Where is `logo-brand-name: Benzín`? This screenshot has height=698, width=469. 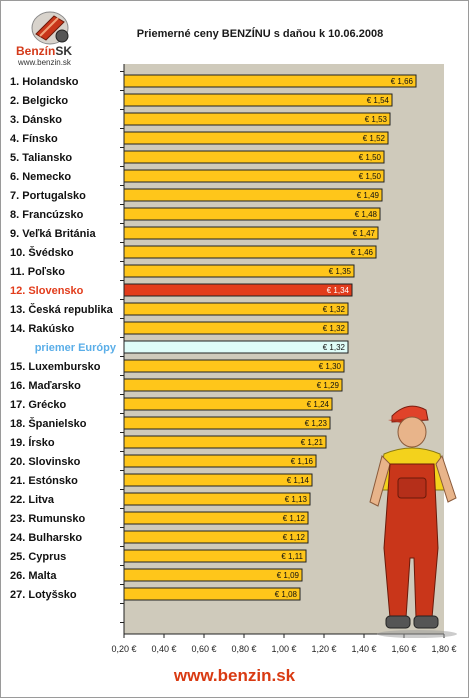 logo-brand-name: Benzín is located at coordinates (36, 51).